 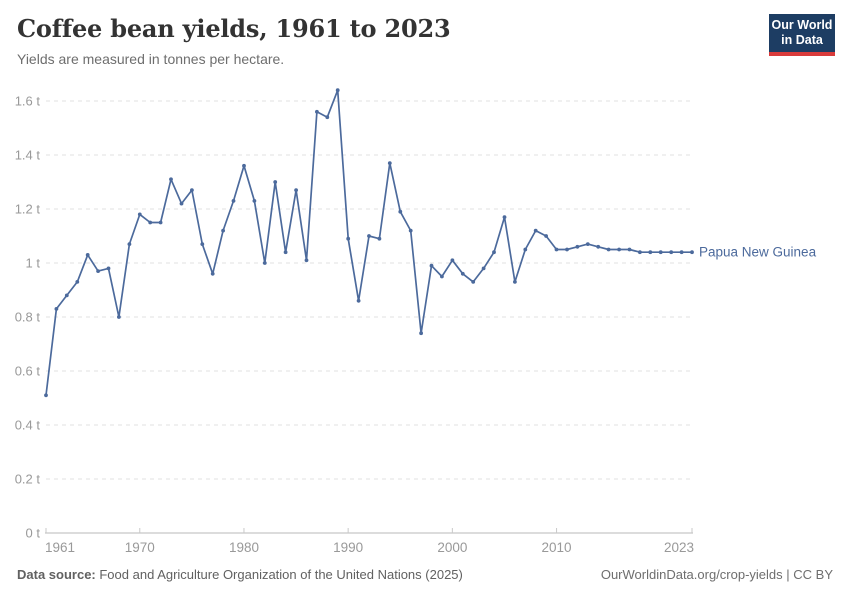 What do you see at coordinates (758, 252) in the screenshot?
I see `series-label: Papua New Guinea` at bounding box center [758, 252].